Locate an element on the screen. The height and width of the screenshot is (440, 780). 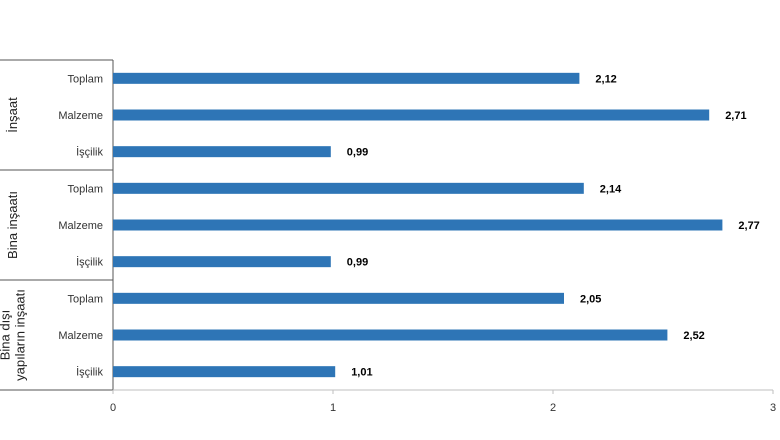
x-axis-ticks: 0 1 2 3 is located at coordinates (443, 402).